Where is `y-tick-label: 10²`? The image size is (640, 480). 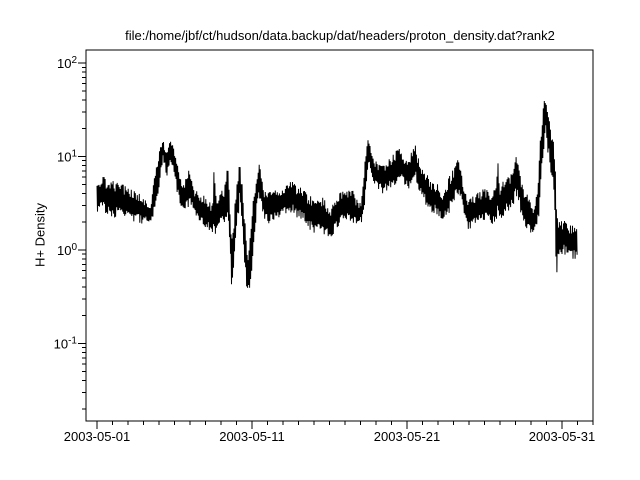 y-tick-label: 10² is located at coordinates (67, 63).